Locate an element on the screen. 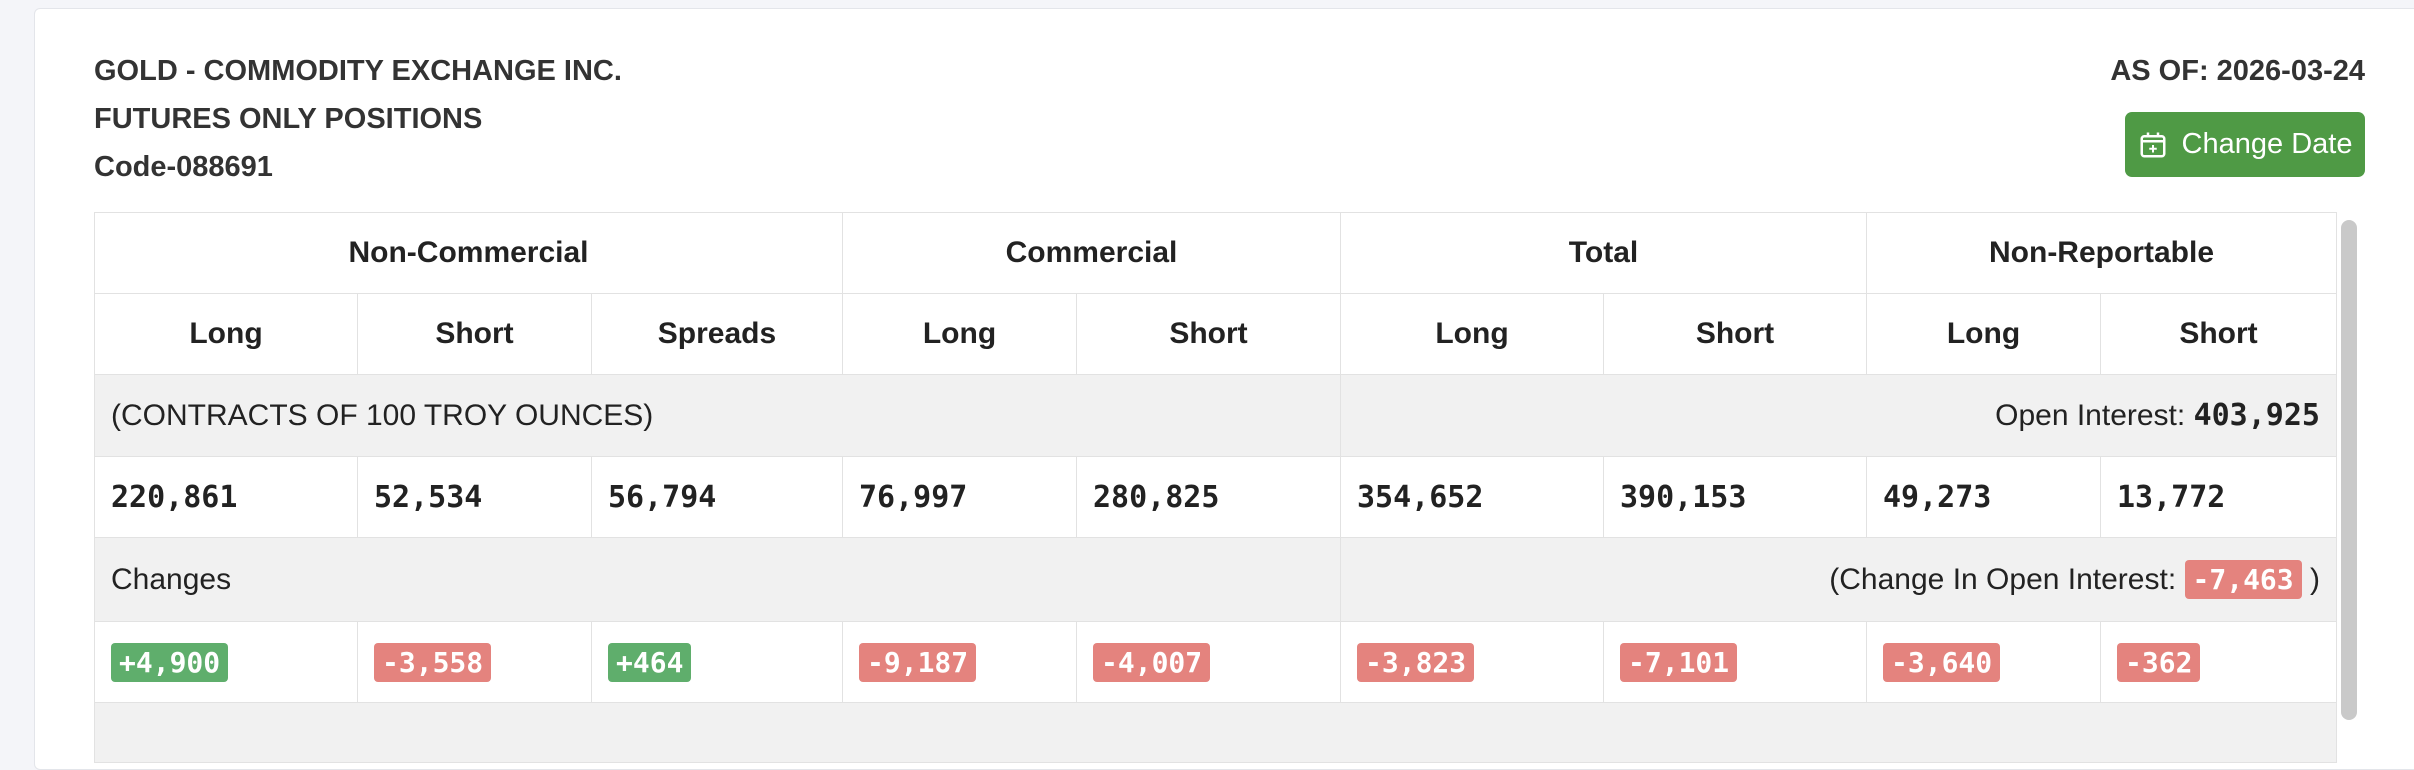  group-header: Non-Reportable is located at coordinates (2101, 253).